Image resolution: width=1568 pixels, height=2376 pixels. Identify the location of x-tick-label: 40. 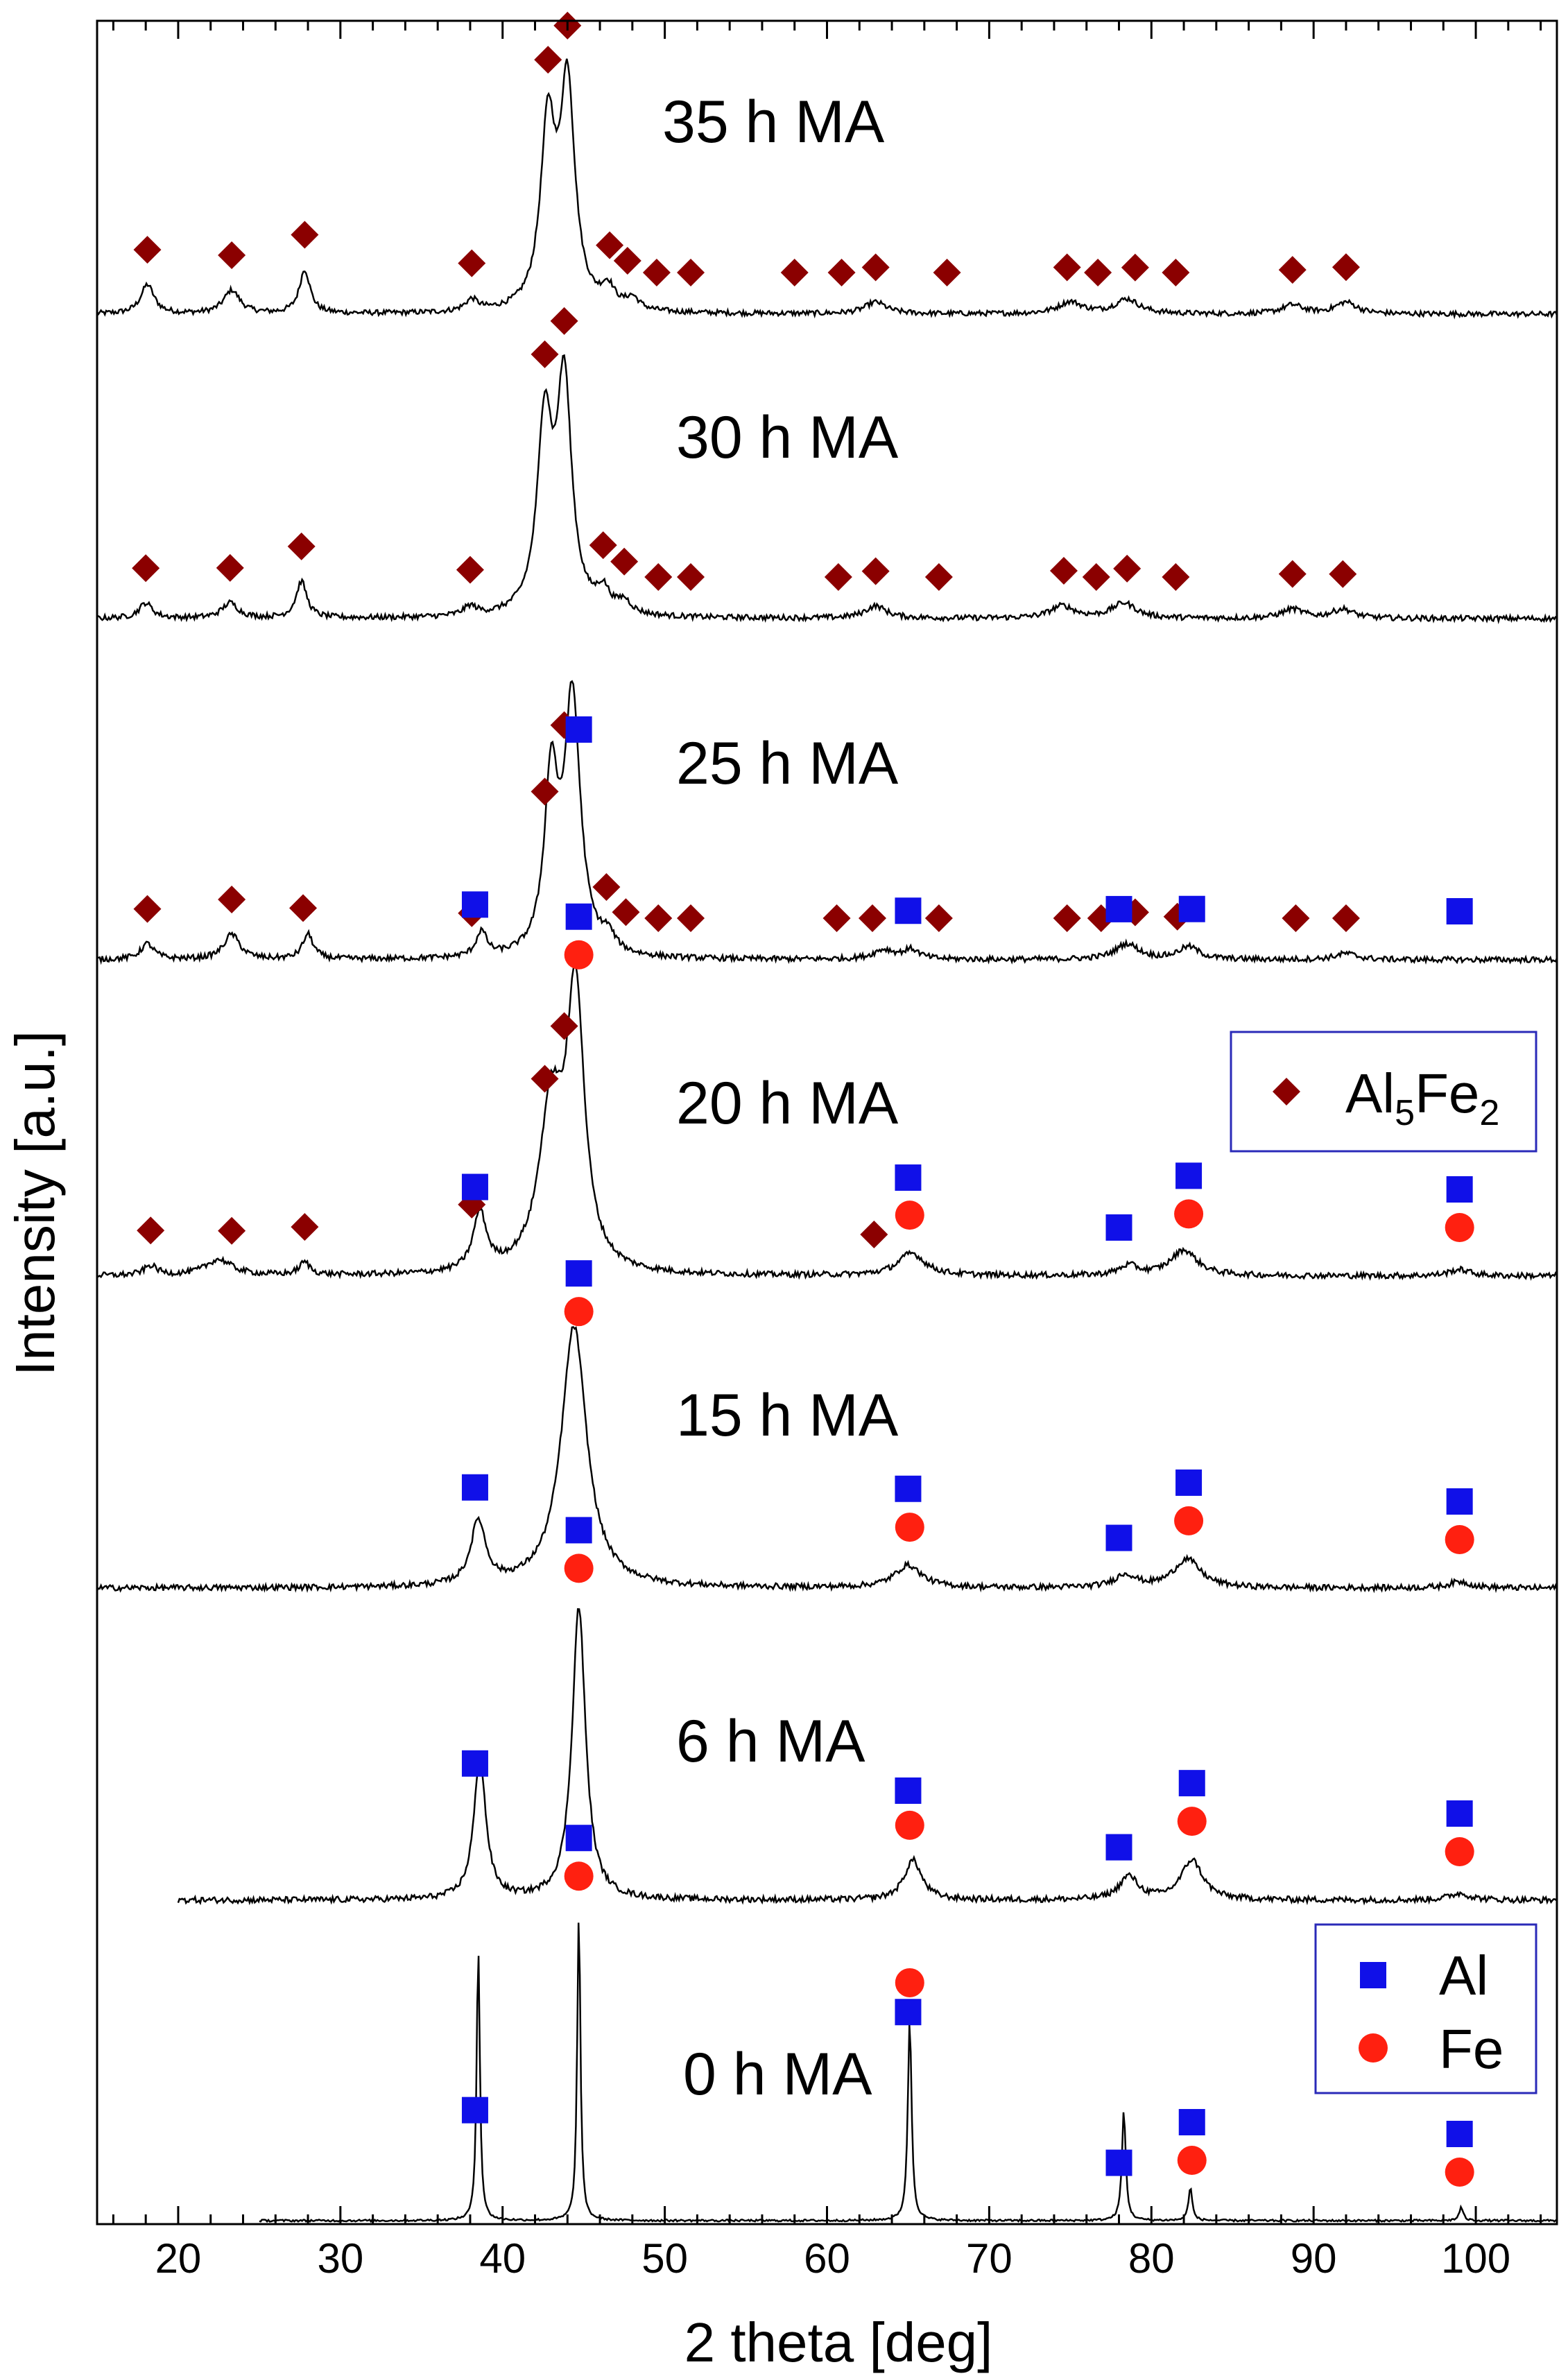
(503, 2258).